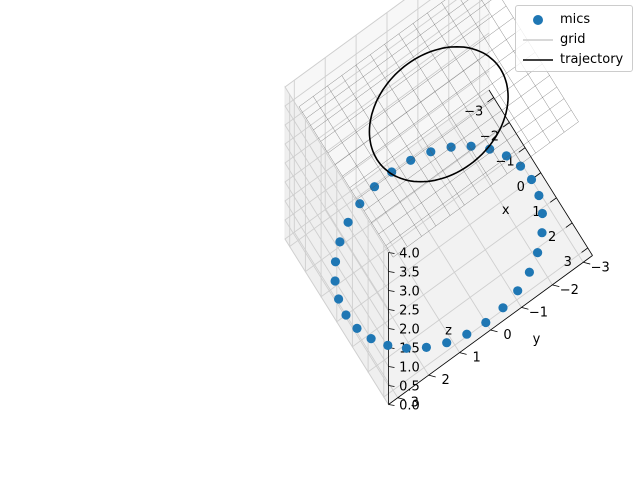 Image resolution: width=640 pixels, height=480 pixels. I want to click on z-tick-label: 3.5, so click(409, 273).